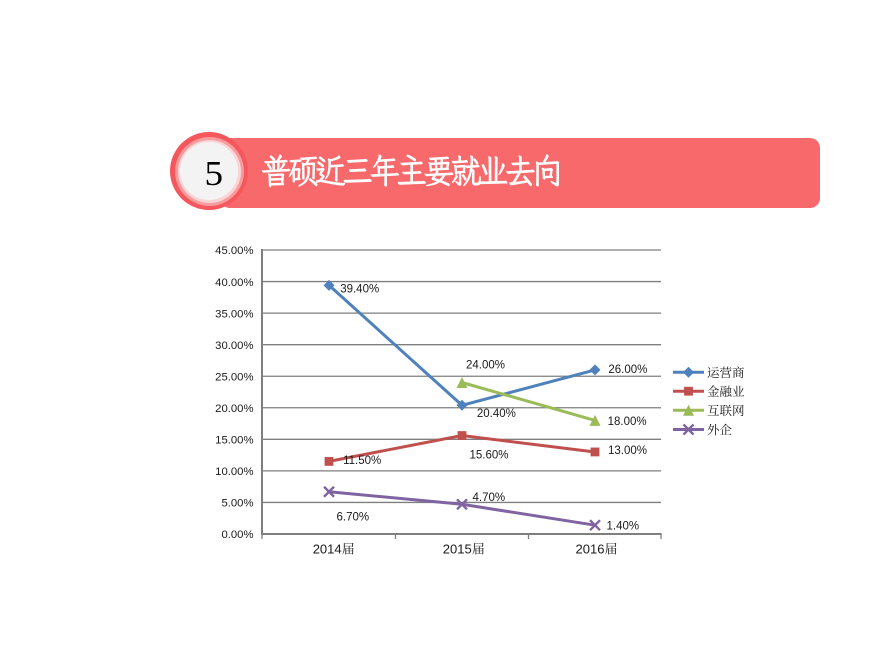  What do you see at coordinates (623, 527) in the screenshot?
I see `svg-text: 1.40%` at bounding box center [623, 527].